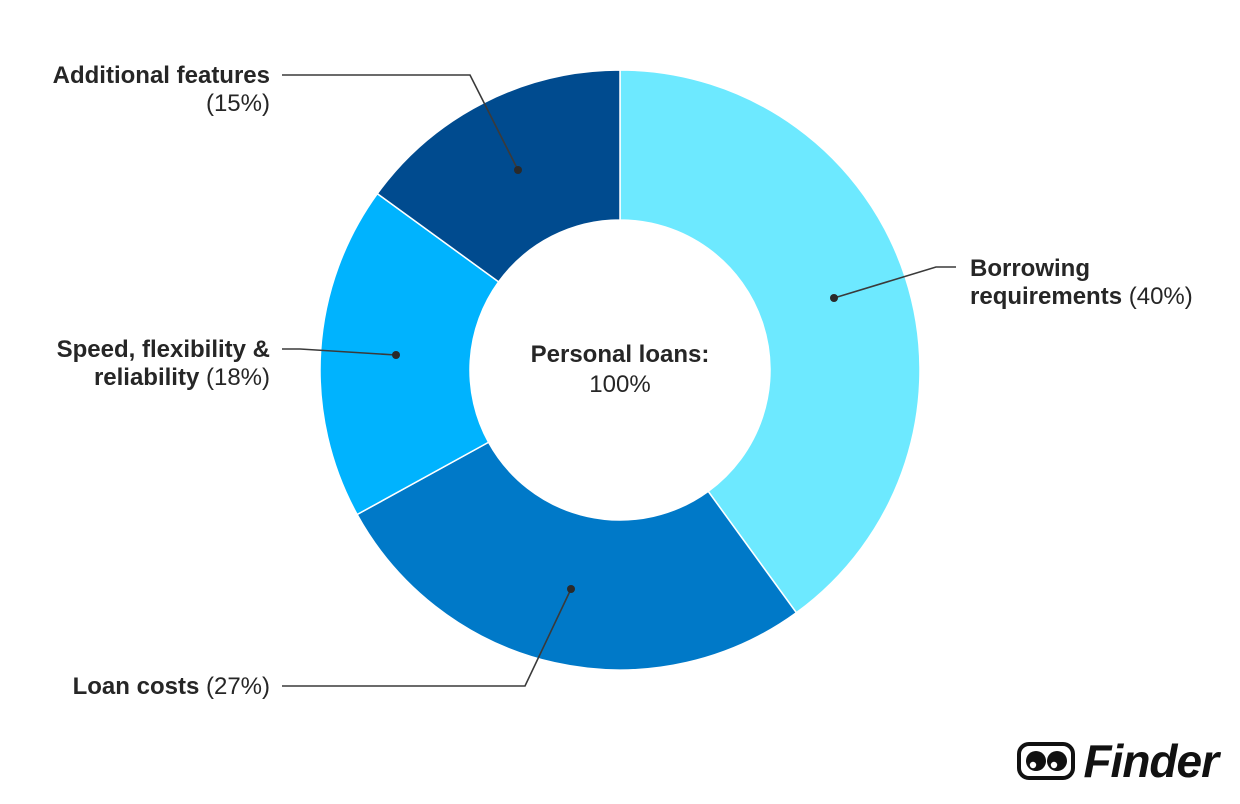 The height and width of the screenshot is (804, 1240). Describe the element at coordinates (619, 384) in the screenshot. I see `center-value: 100%` at that location.